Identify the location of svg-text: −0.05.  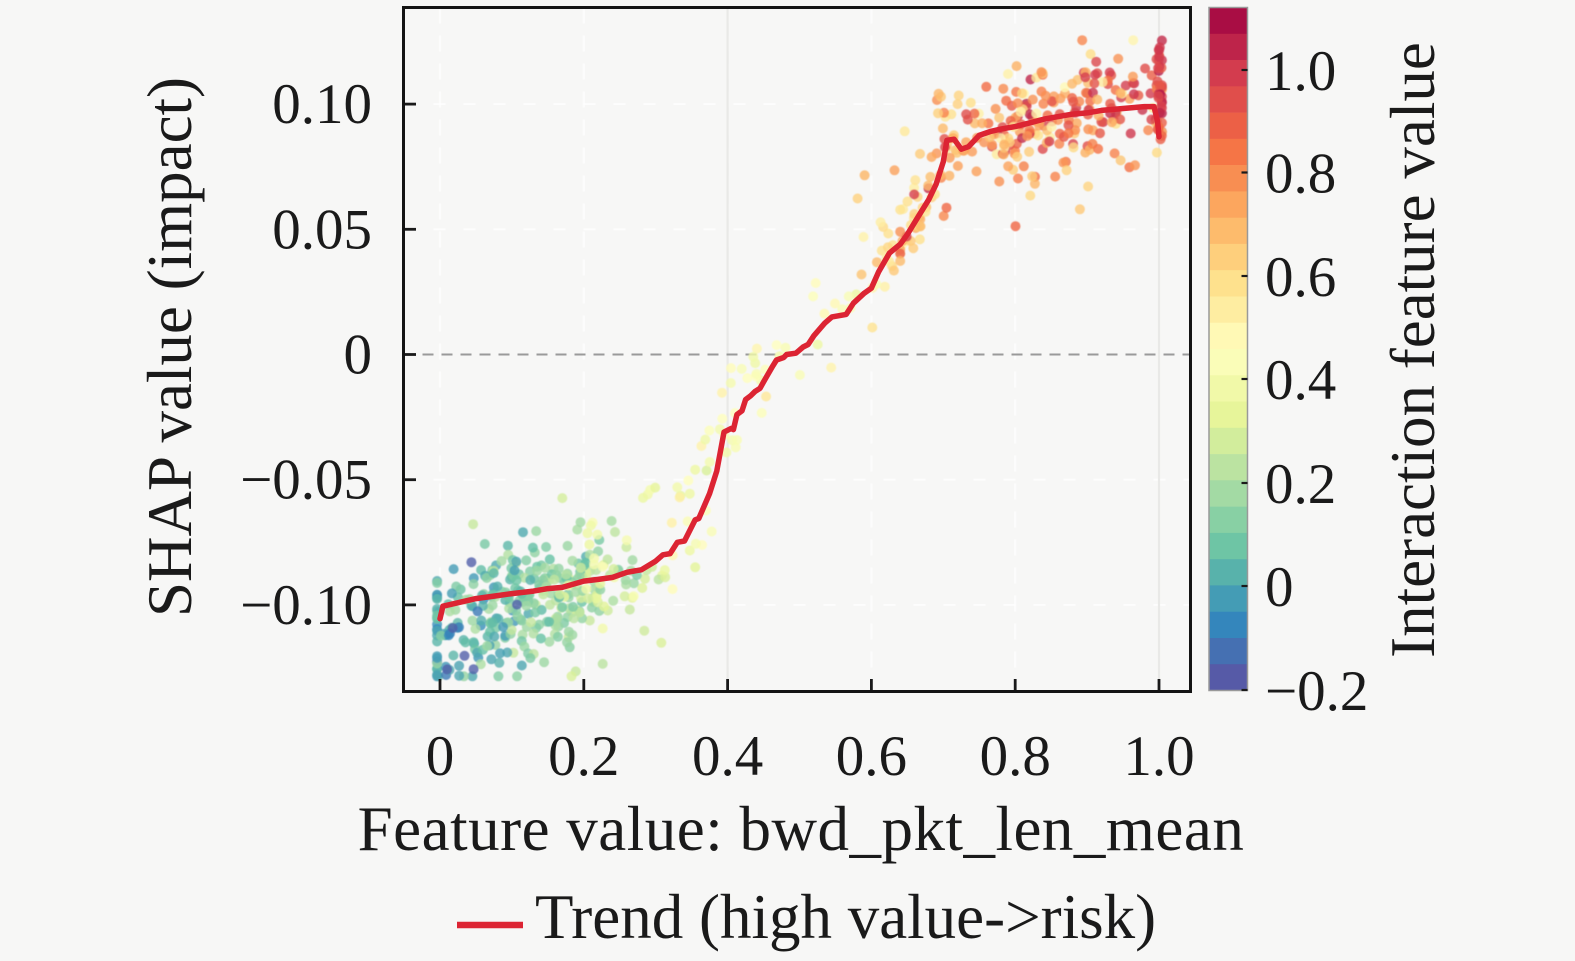
(306, 480).